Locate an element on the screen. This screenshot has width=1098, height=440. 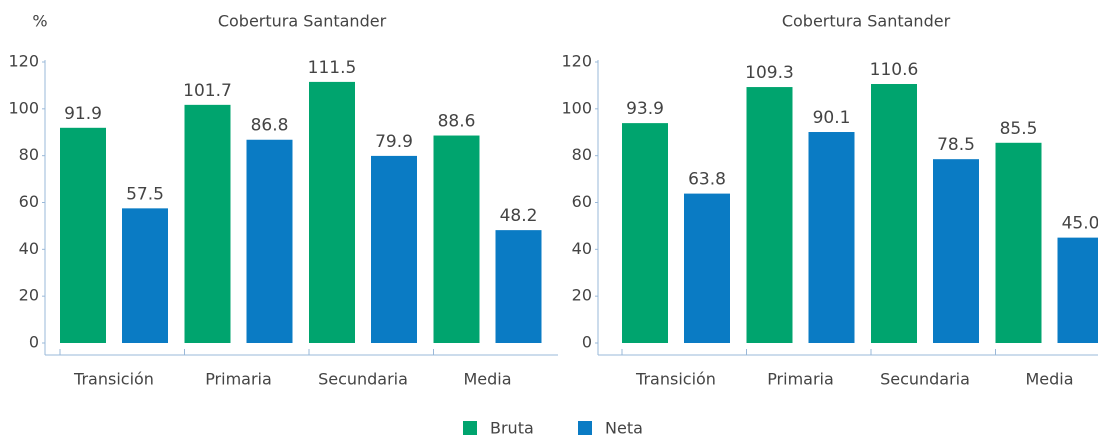
legend-label: Bruta is located at coordinates (512, 428).